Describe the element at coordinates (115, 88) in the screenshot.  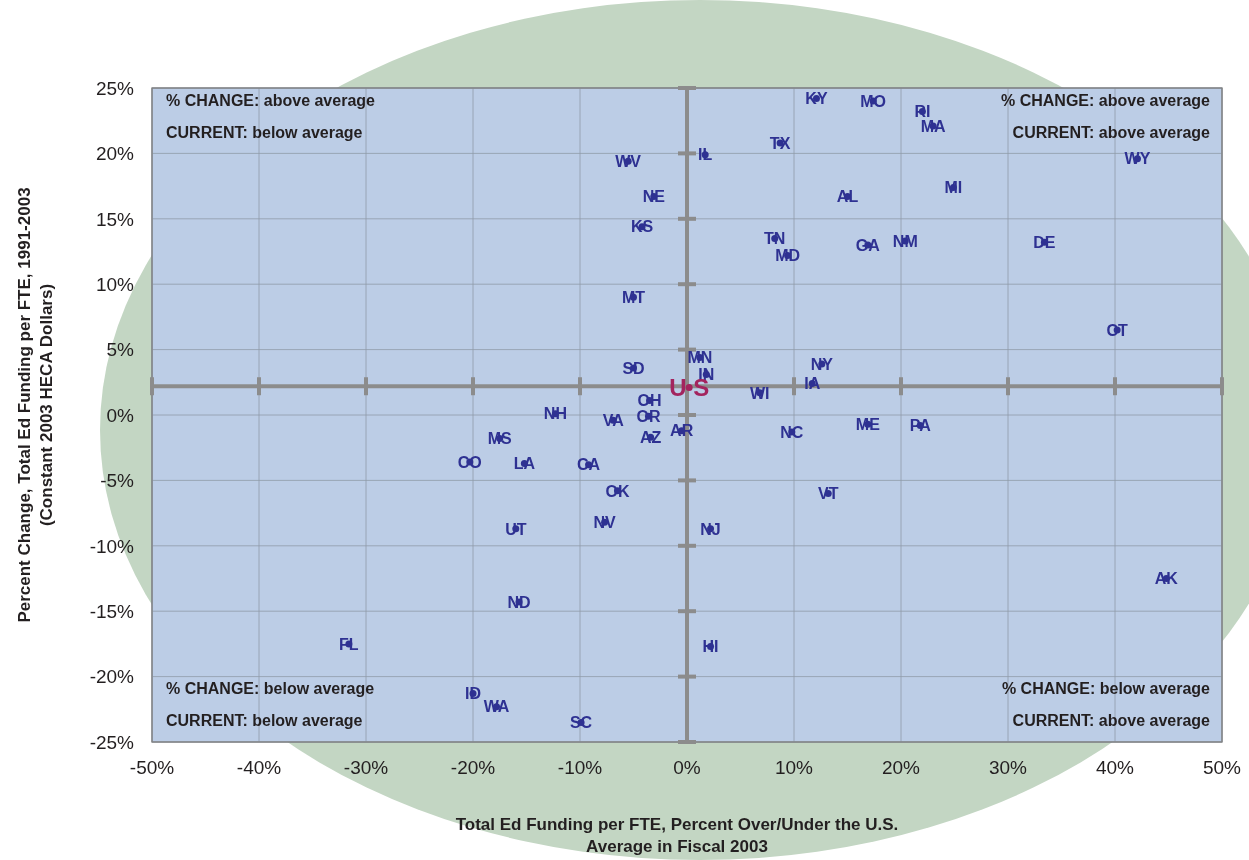
I see `y-tick-label: 25%` at that location.